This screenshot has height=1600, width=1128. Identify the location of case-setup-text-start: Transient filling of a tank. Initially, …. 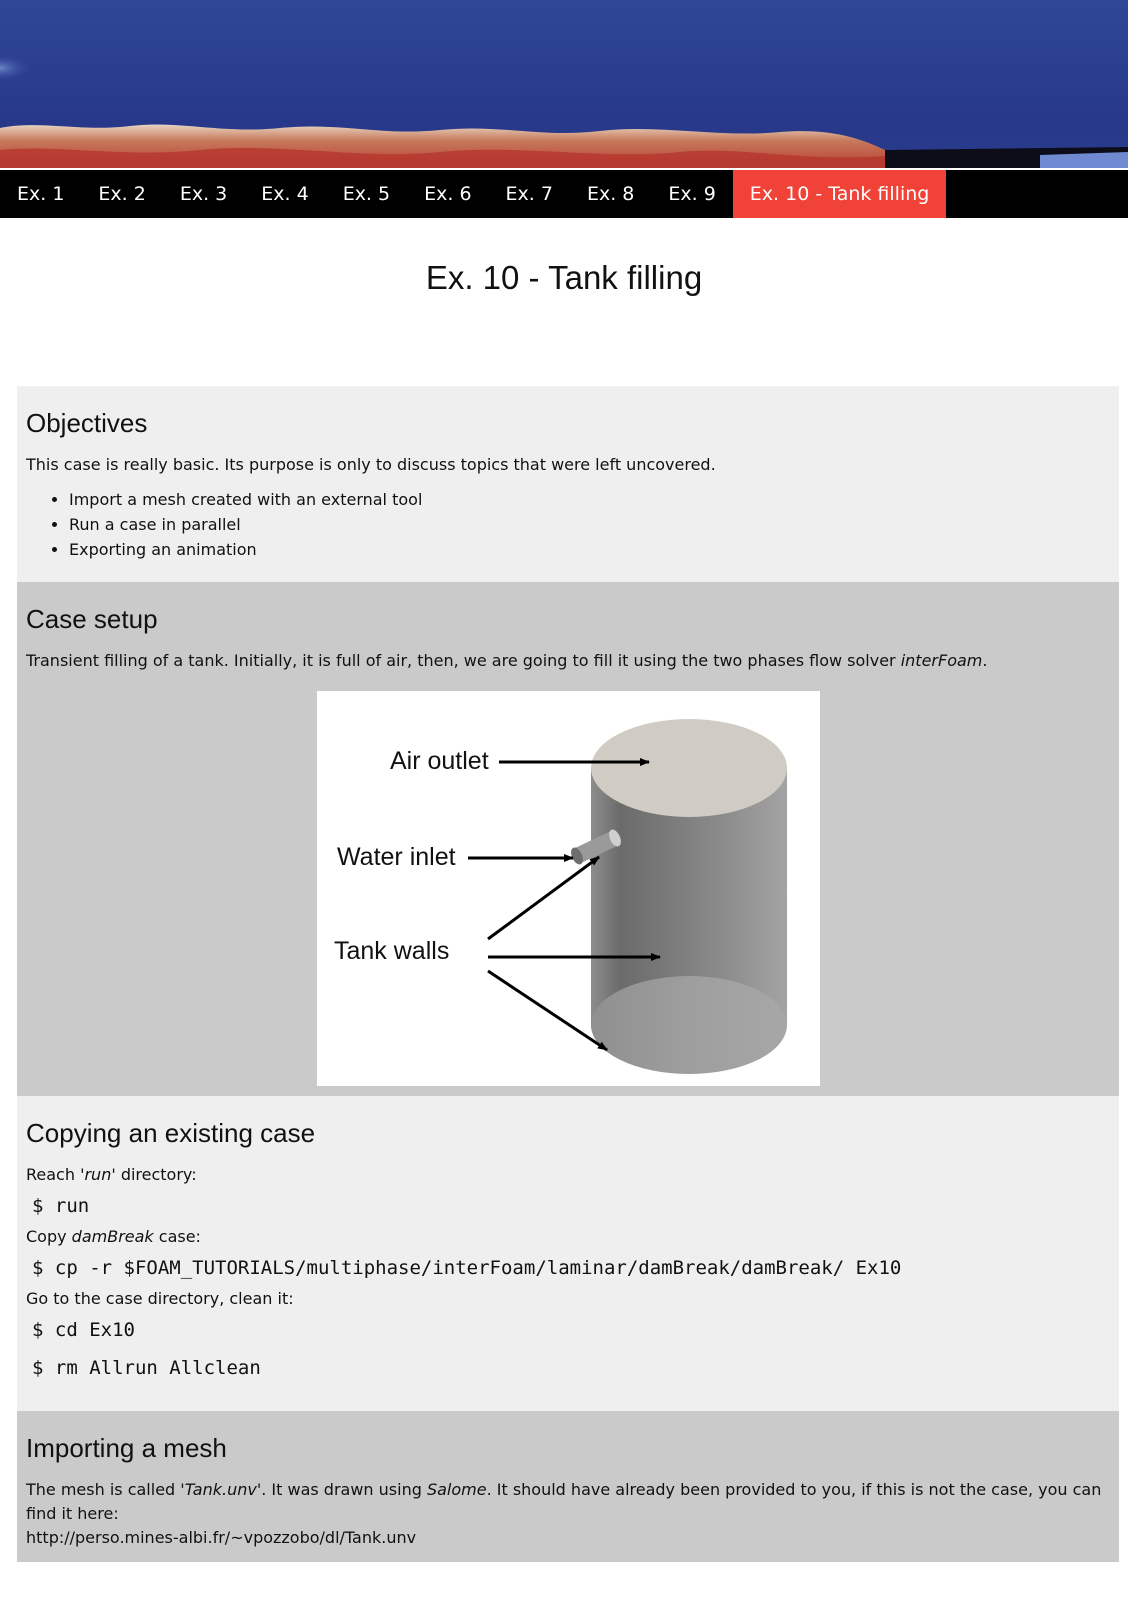
(463, 660).